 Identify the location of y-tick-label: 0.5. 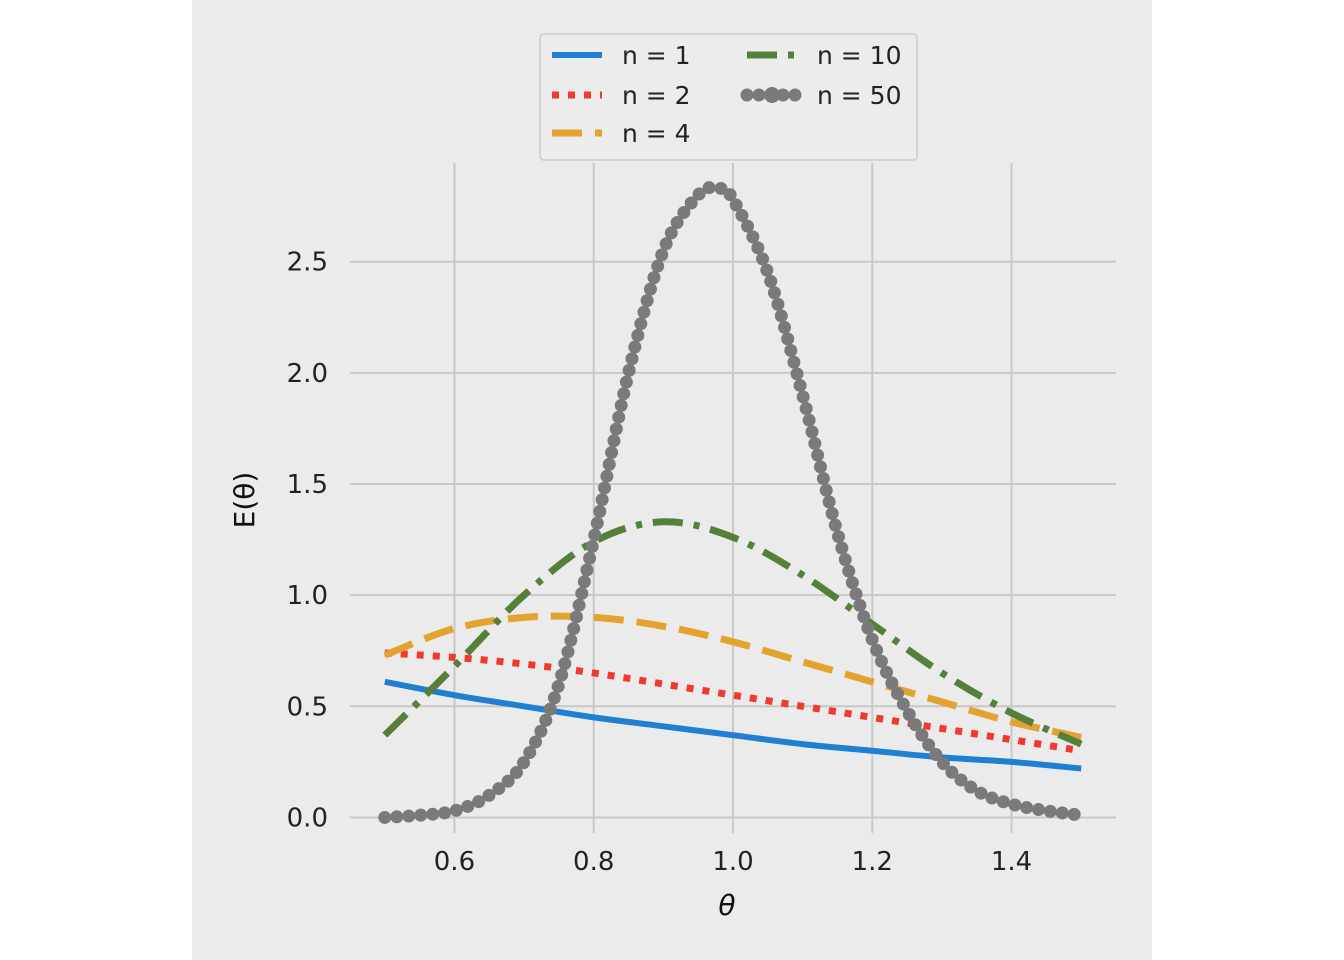
(307, 707).